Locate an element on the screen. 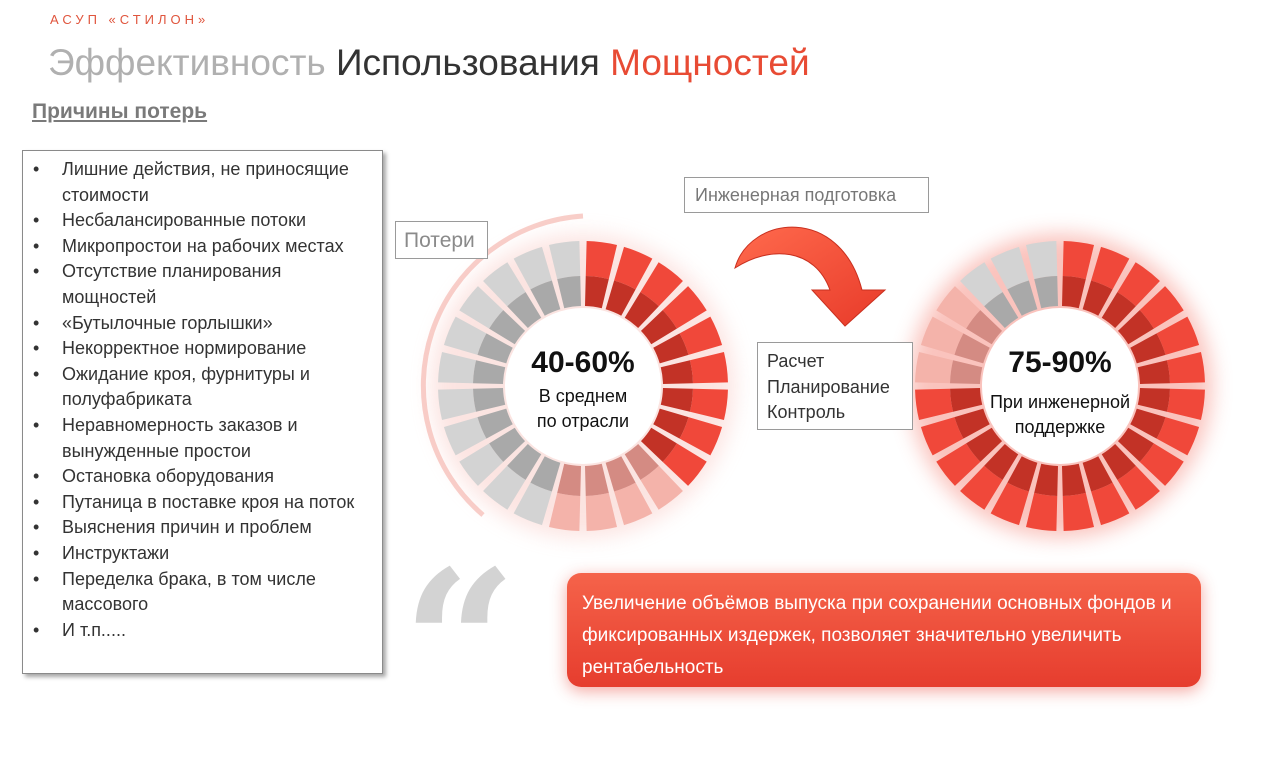 This screenshot has height=762, width=1280. step-planning: Планирование is located at coordinates (828, 386).